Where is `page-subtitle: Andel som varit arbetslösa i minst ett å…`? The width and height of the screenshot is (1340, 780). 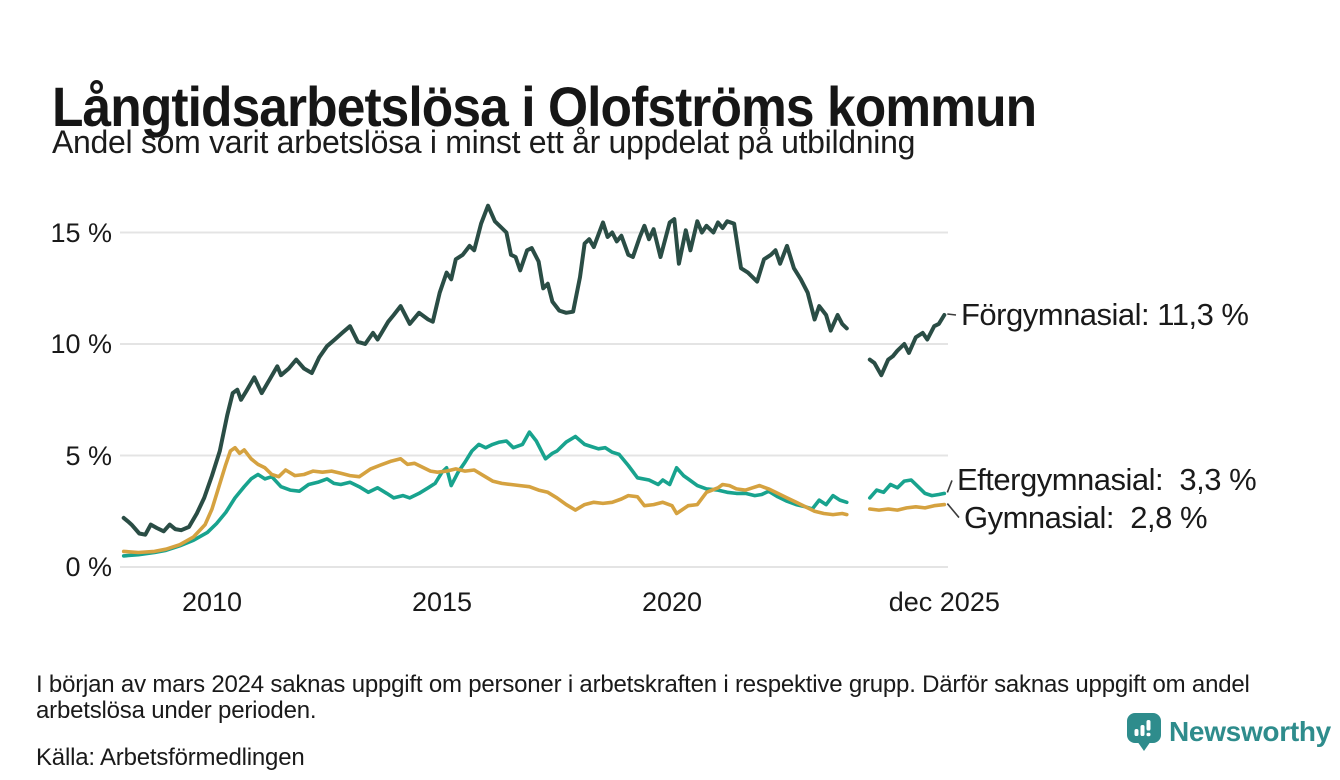
page-subtitle: Andel som varit arbetslösa i minst ett å… is located at coordinates (484, 142).